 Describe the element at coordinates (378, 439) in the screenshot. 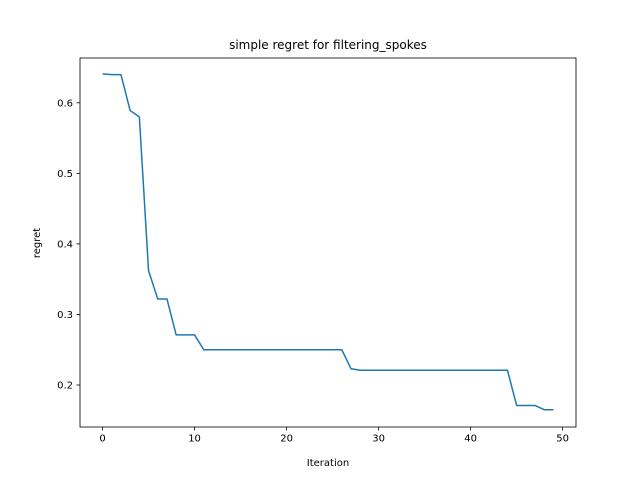

I see `x-tick-label: 30` at that location.